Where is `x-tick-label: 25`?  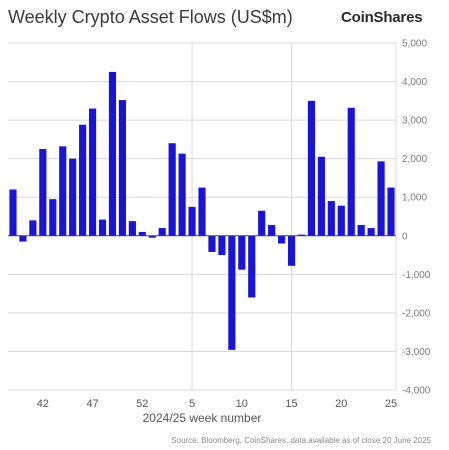
x-tick-label: 25 is located at coordinates (391, 404).